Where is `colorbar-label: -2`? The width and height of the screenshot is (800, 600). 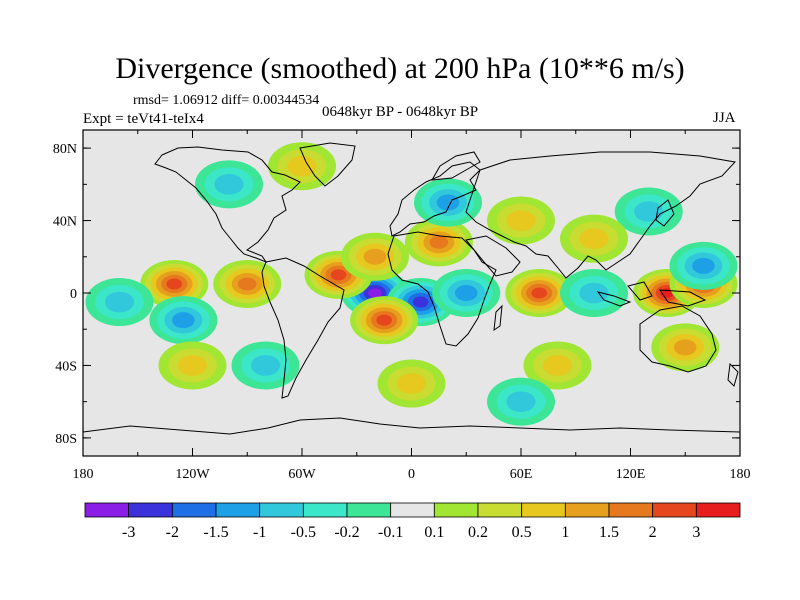
colorbar-label: -2 is located at coordinates (172, 532).